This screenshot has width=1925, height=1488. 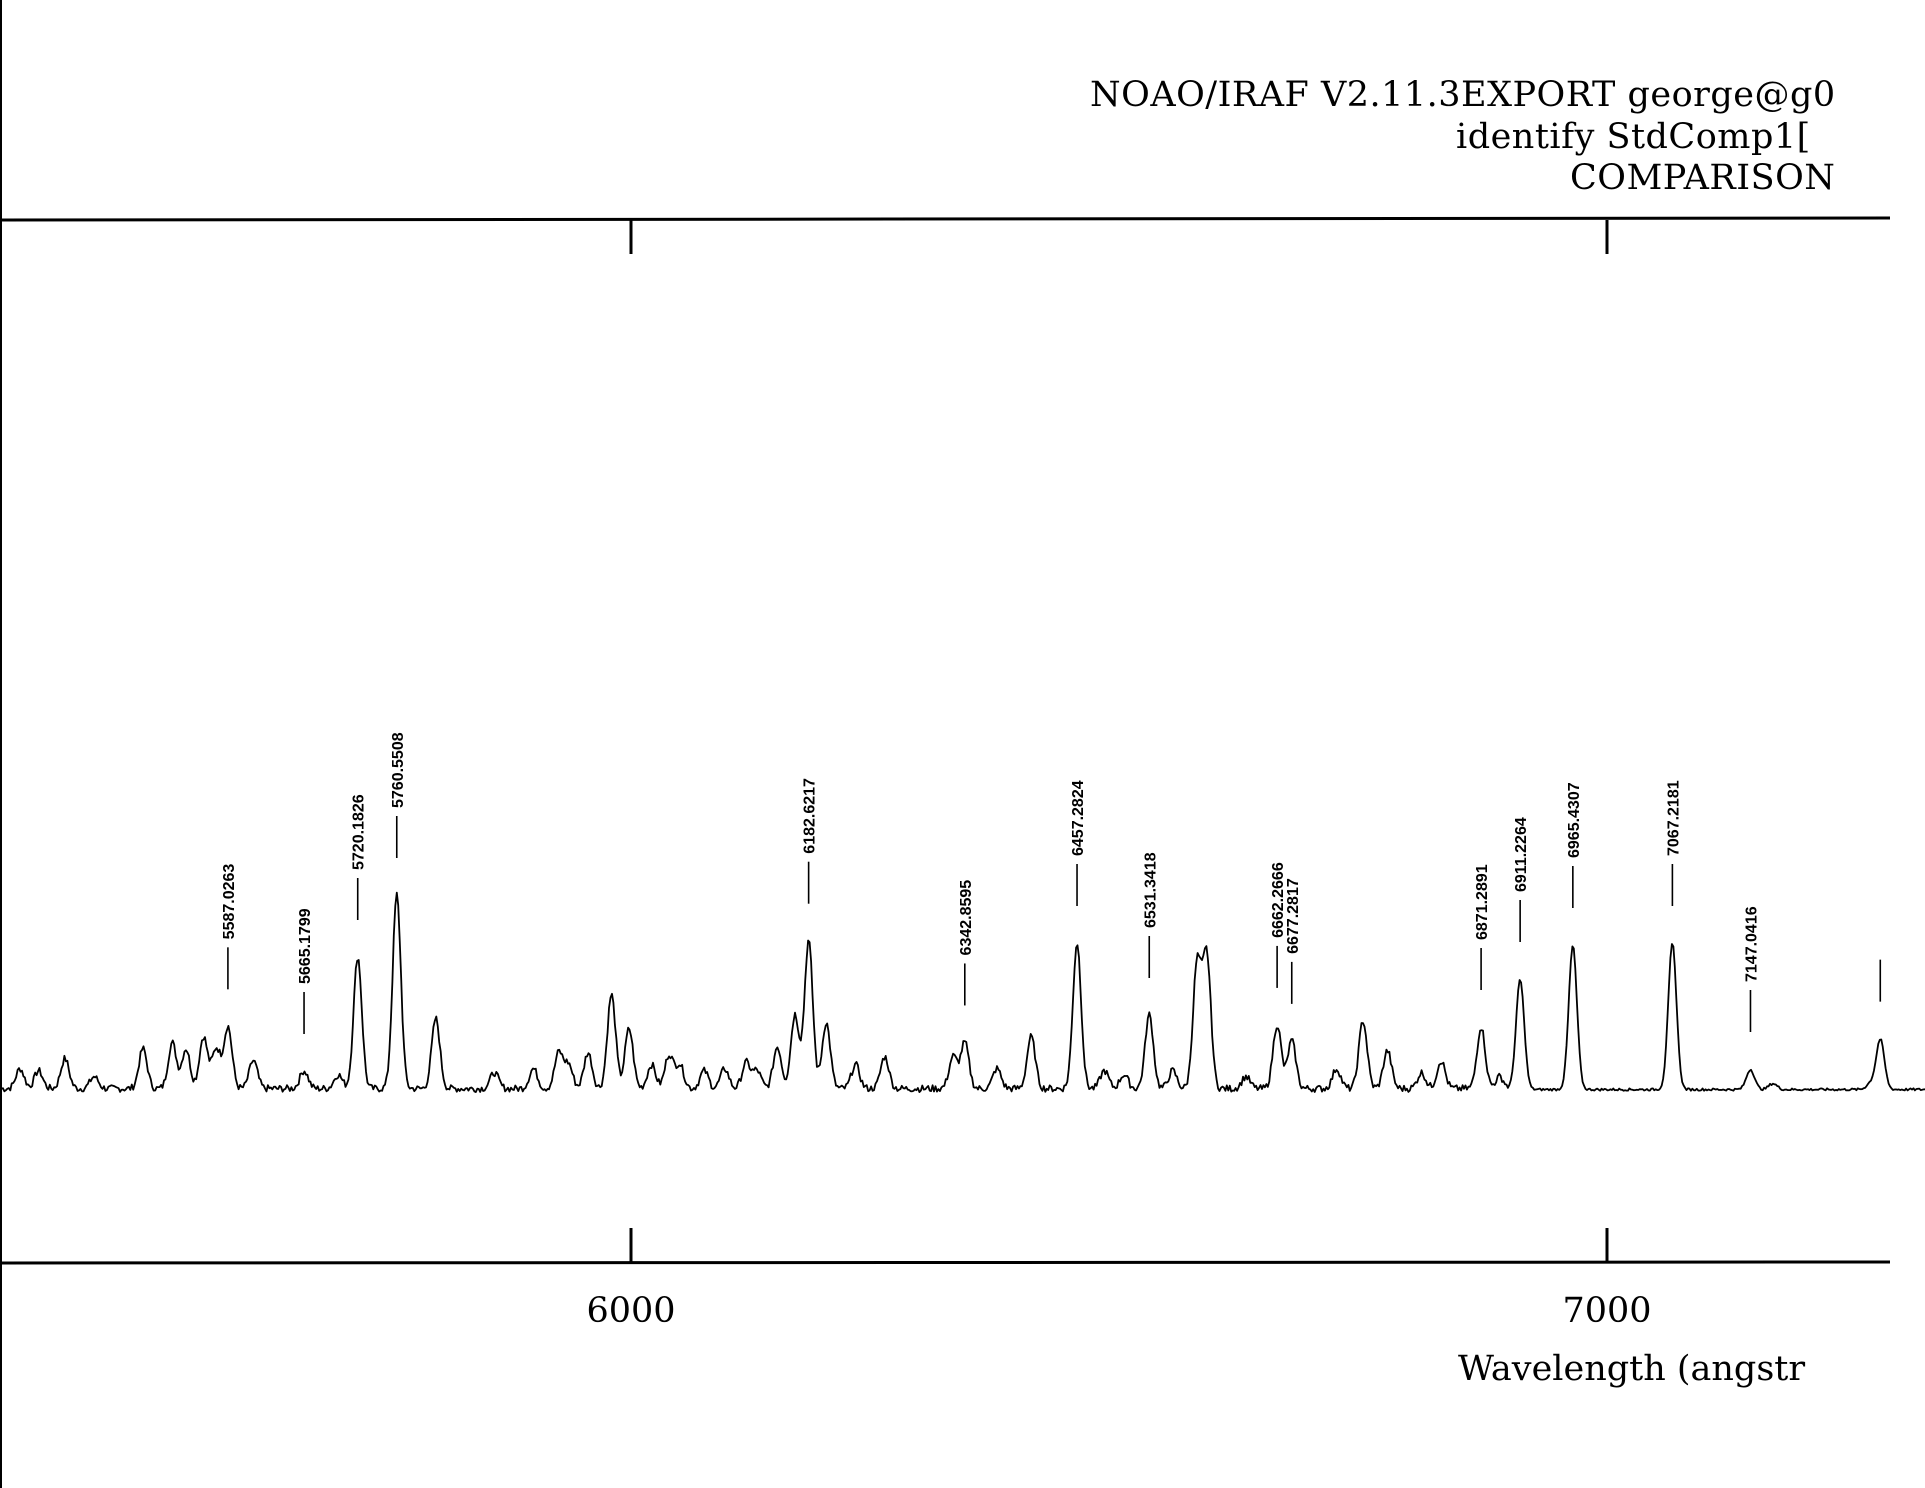 What do you see at coordinates (1463, 95) in the screenshot?
I see `header-line-1: NOAO/IRAF V2.11.3EXPORT george@g0` at bounding box center [1463, 95].